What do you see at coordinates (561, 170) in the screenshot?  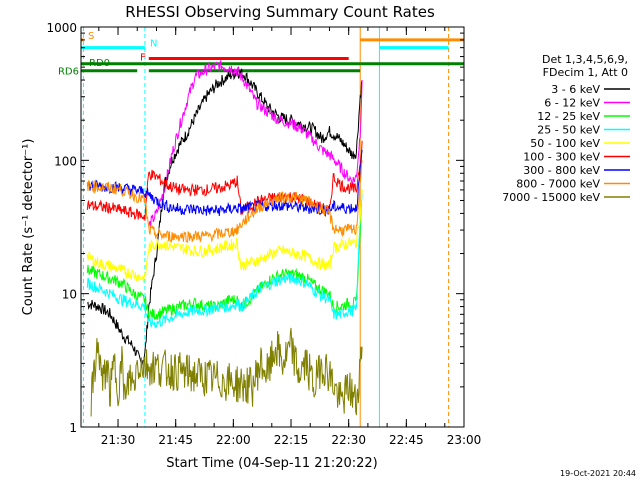 I see `legend-label: 300 - 800 keV` at bounding box center [561, 170].